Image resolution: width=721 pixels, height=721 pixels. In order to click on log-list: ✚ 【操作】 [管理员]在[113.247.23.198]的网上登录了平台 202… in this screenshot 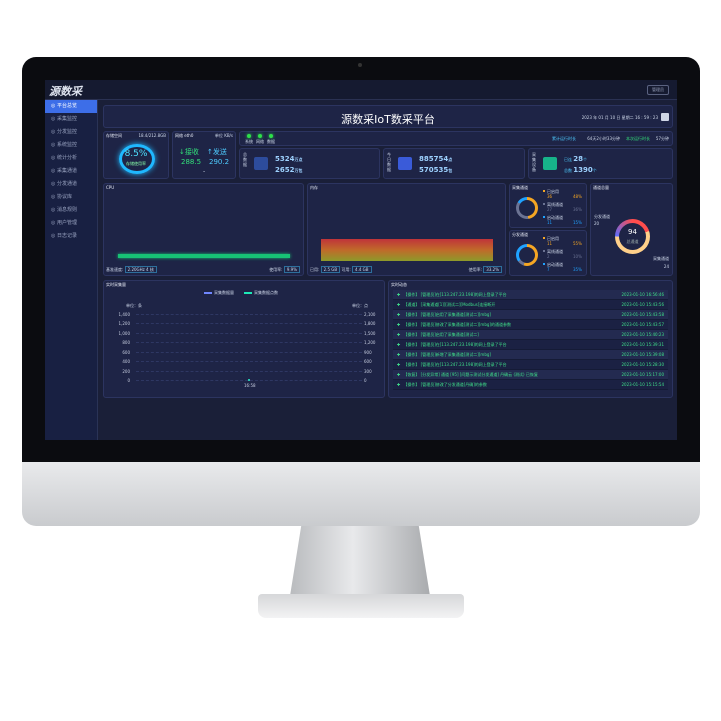, I will do `click(530, 340)`.